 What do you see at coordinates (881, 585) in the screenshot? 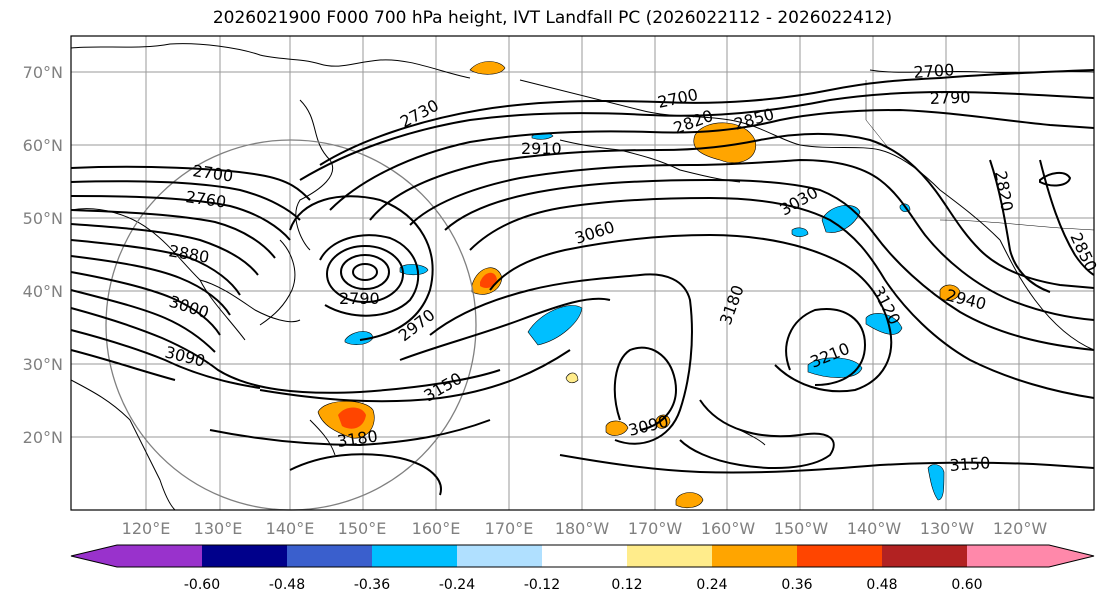
I see `colorbar-label: 0.48` at bounding box center [881, 585].